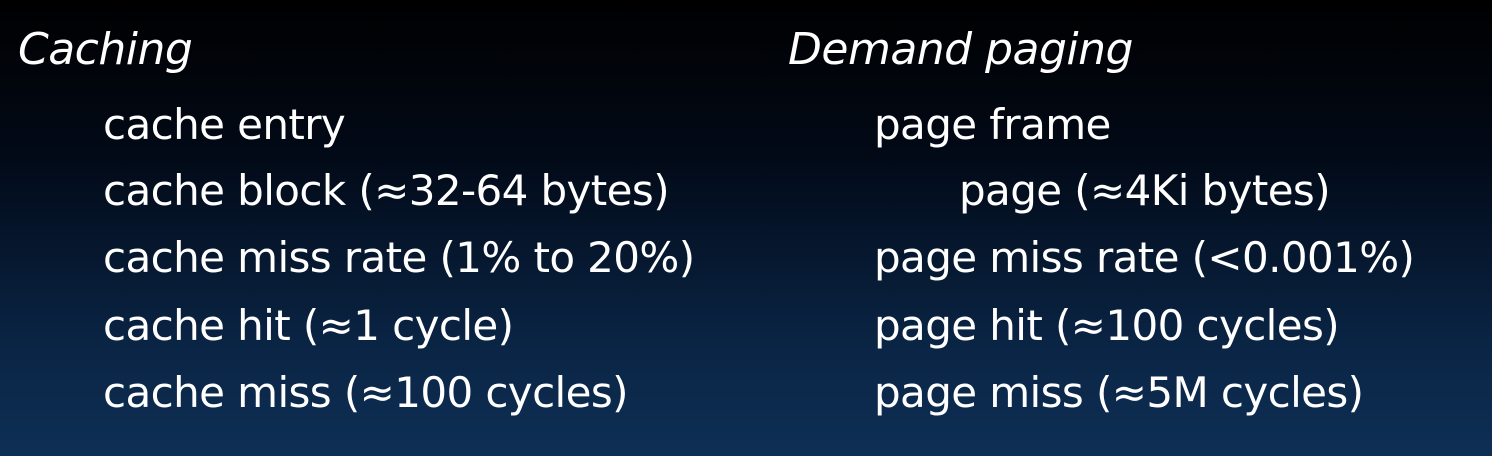  Describe the element at coordinates (386, 190) in the screenshot. I see `caching-item-cache-block: cache block (≈32-64 bytes)` at that location.